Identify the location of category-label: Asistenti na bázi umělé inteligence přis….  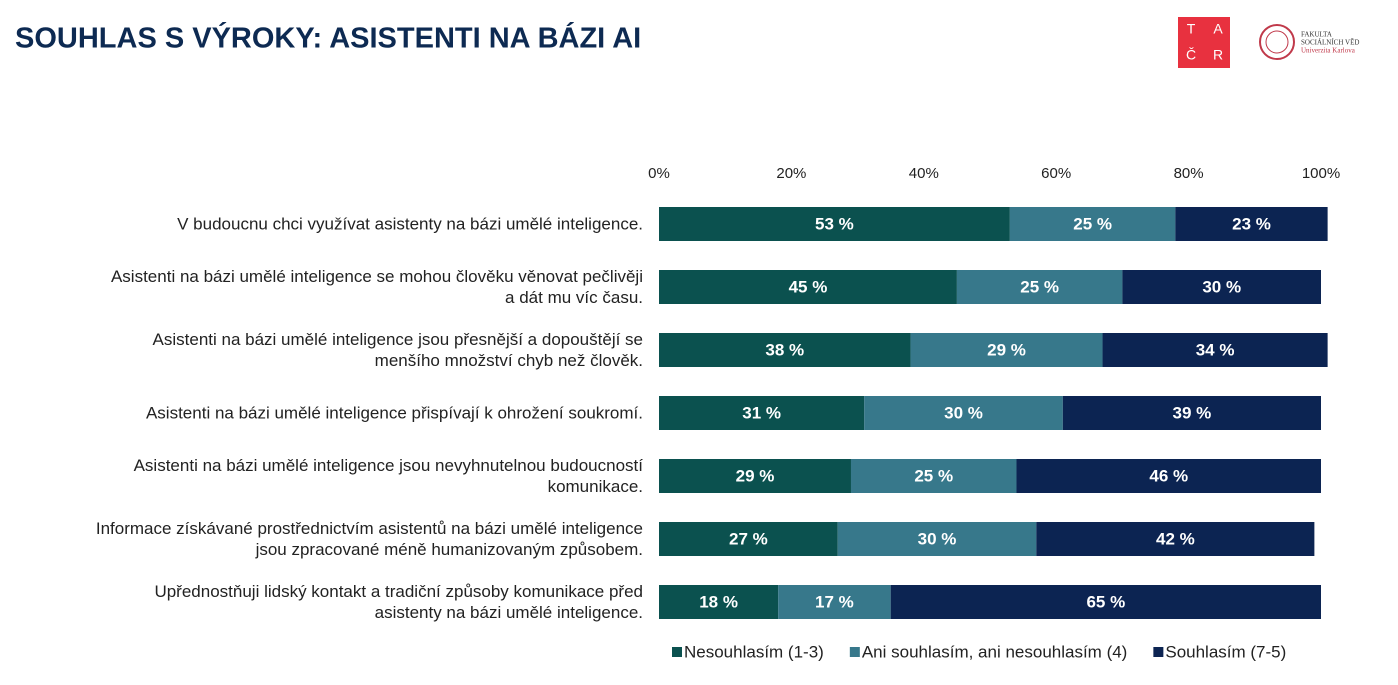
(394, 413).